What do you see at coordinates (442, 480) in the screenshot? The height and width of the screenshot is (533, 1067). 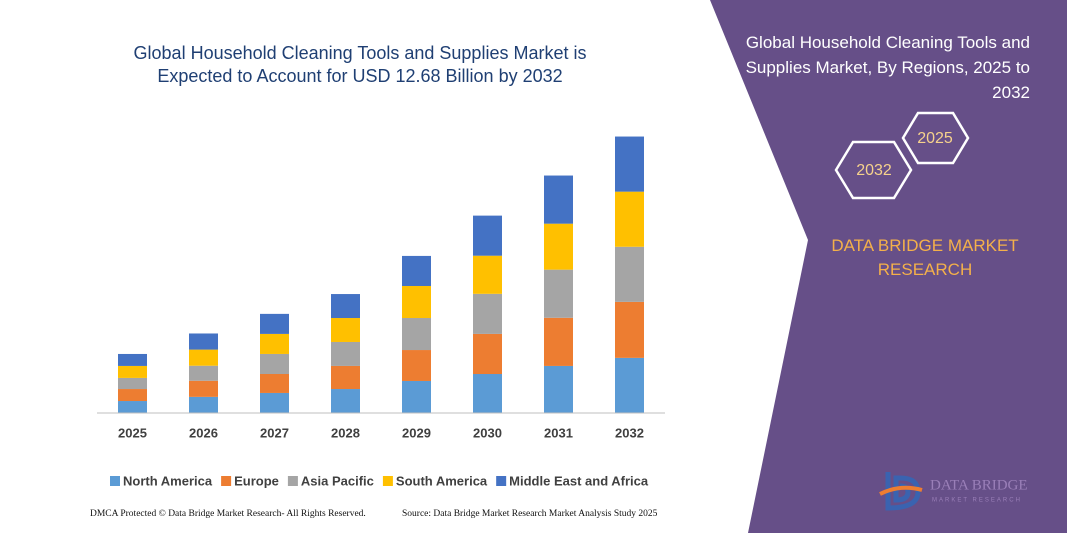 I see `legend-label: South America` at bounding box center [442, 480].